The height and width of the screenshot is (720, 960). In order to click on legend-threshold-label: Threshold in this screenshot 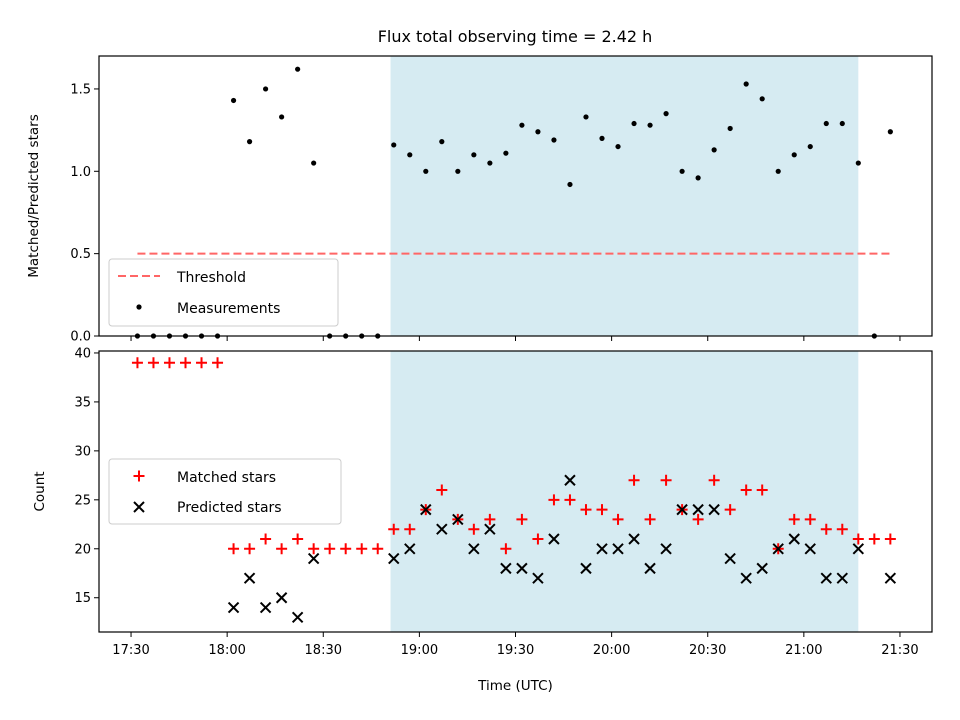, I will do `click(211, 278)`.